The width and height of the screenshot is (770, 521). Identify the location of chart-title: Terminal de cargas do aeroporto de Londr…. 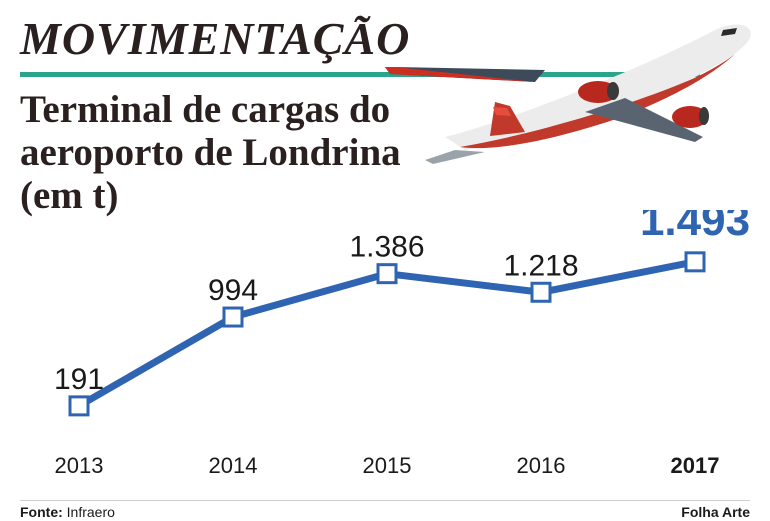
(210, 152).